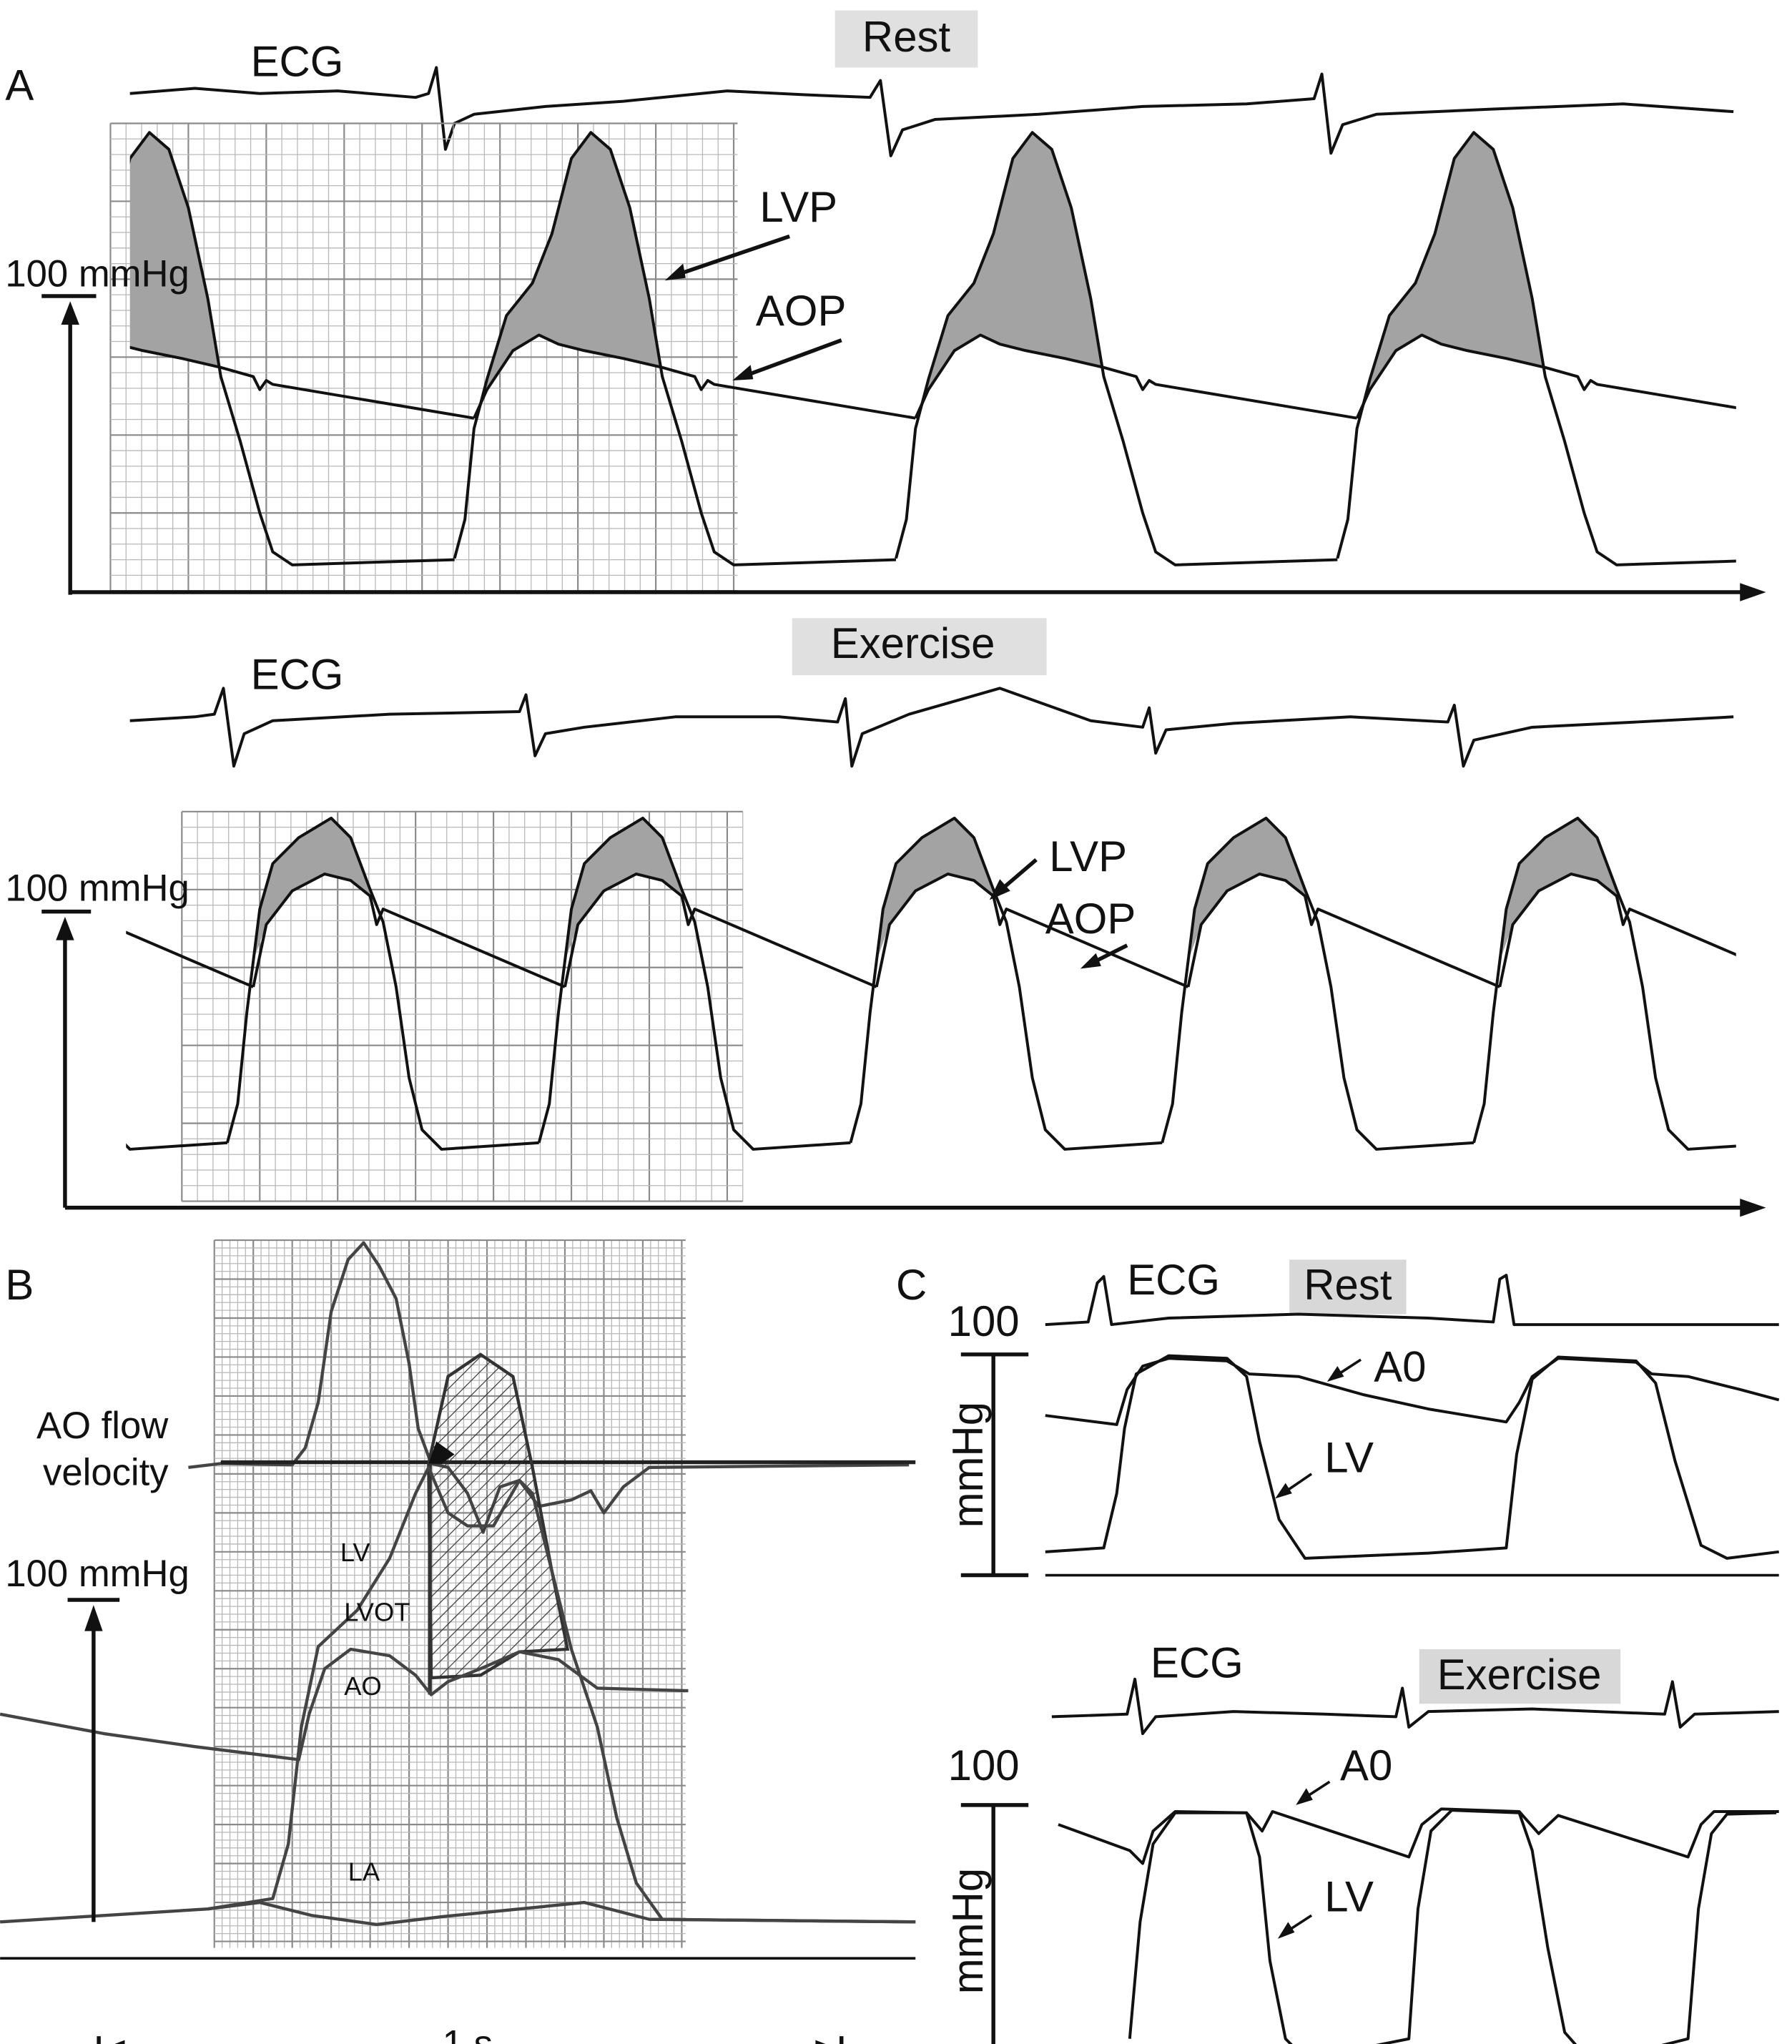 Image resolution: width=1792 pixels, height=2044 pixels. What do you see at coordinates (355, 1552) in the screenshot?
I see `trace-label: LV` at bounding box center [355, 1552].